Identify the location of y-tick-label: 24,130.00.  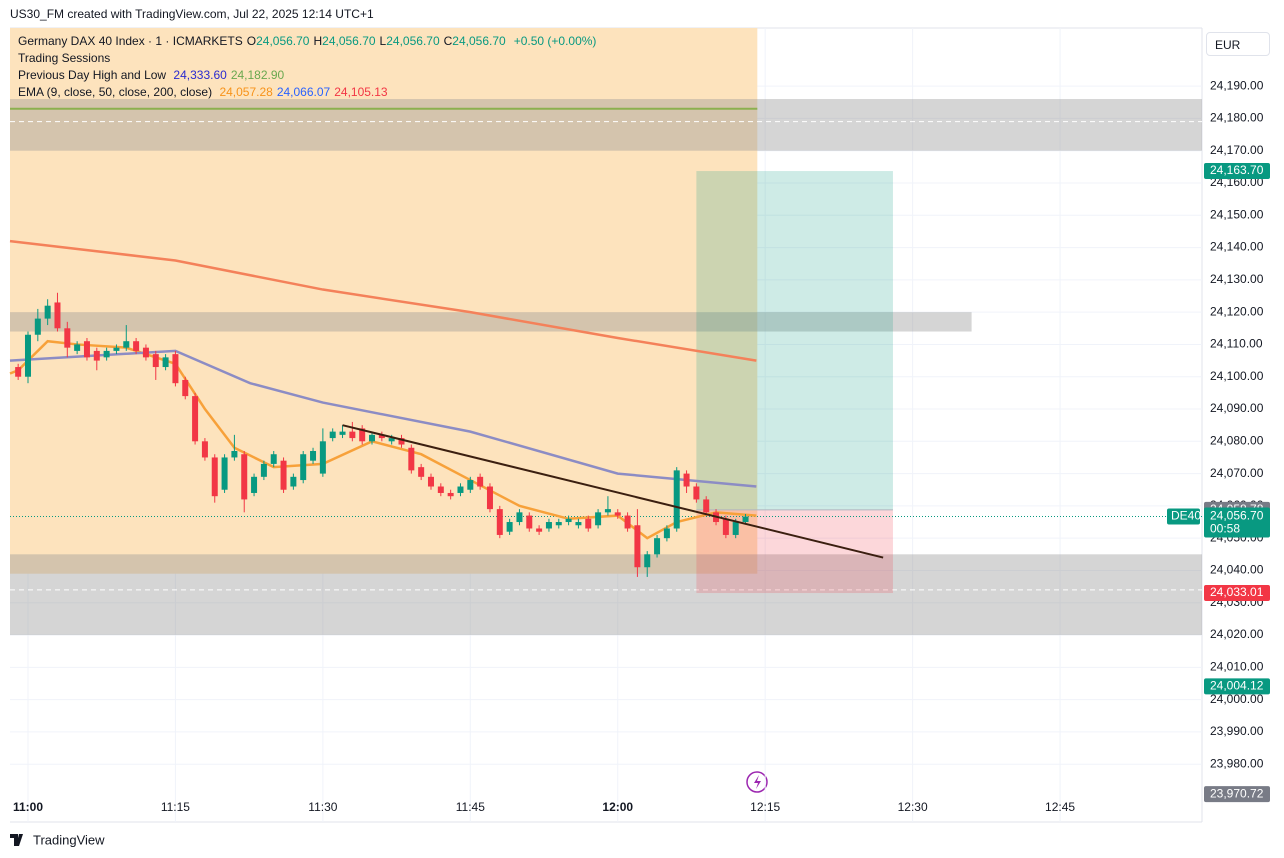
(1237, 279).